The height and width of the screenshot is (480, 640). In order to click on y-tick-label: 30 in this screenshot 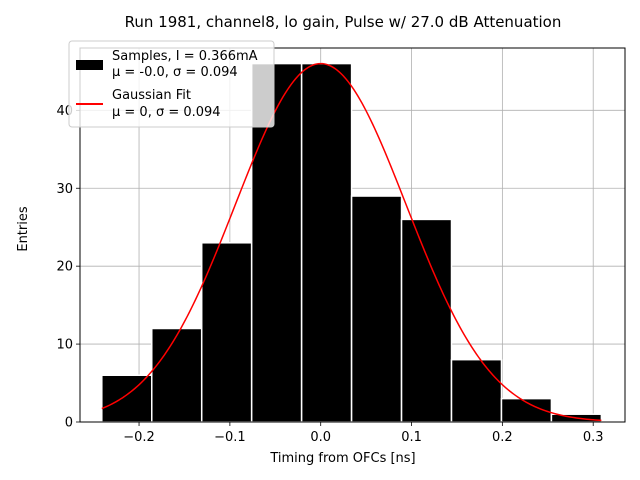, I will do `click(64, 189)`.